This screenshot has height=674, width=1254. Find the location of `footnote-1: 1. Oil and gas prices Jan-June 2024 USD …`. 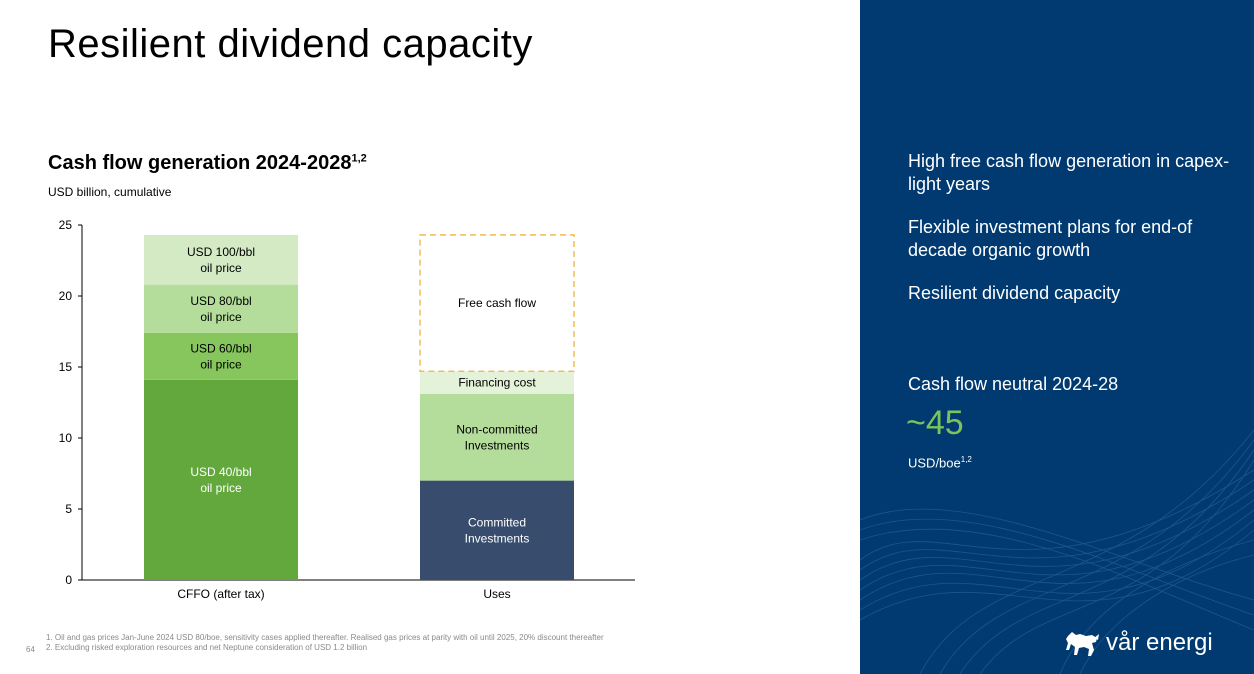

footnote-1: 1. Oil and gas prices Jan-June 2024 USD … is located at coordinates (325, 637).